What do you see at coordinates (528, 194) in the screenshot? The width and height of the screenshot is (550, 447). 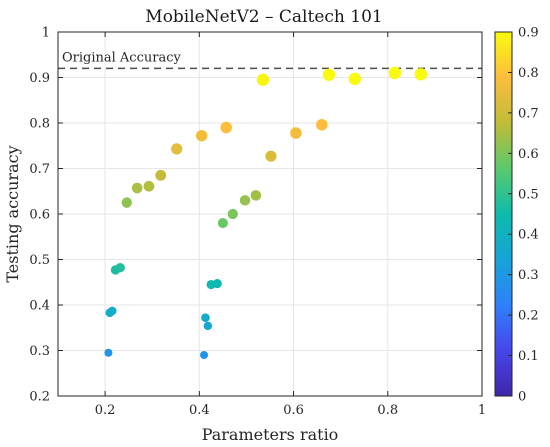 I see `colorbar-tick-label: 0.5` at bounding box center [528, 194].